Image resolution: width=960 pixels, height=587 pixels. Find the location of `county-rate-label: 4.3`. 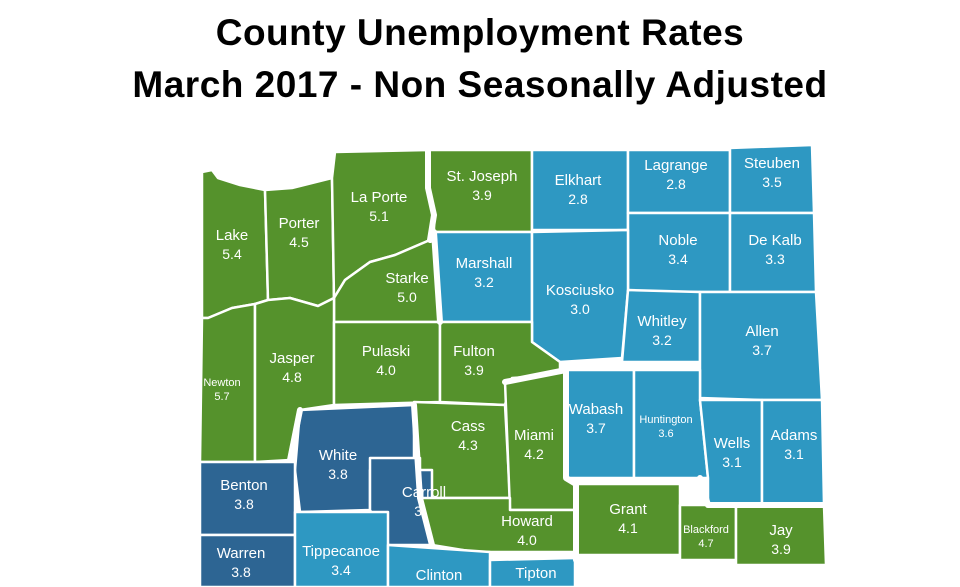

county-rate-label: 4.3 is located at coordinates (468, 445).